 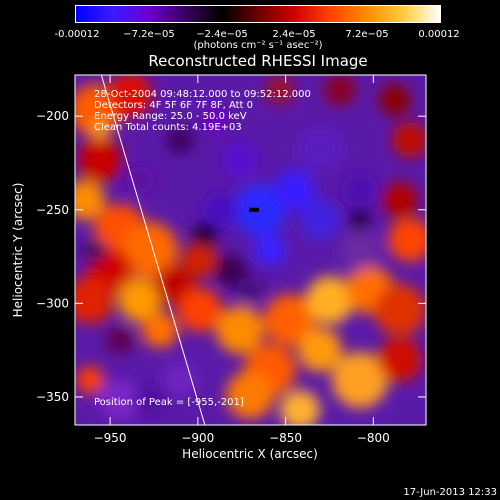 I want to click on y-axis-label: Heliocentric Y (arcsec), so click(x=18, y=250).